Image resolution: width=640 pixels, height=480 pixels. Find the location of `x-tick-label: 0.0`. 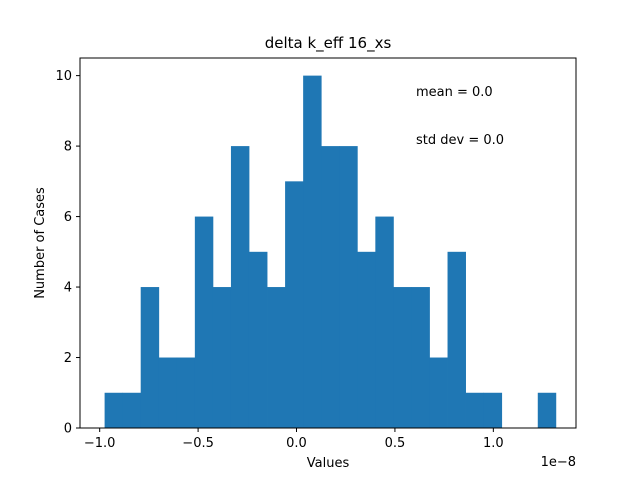

x-tick-label: 0.0 is located at coordinates (296, 443).